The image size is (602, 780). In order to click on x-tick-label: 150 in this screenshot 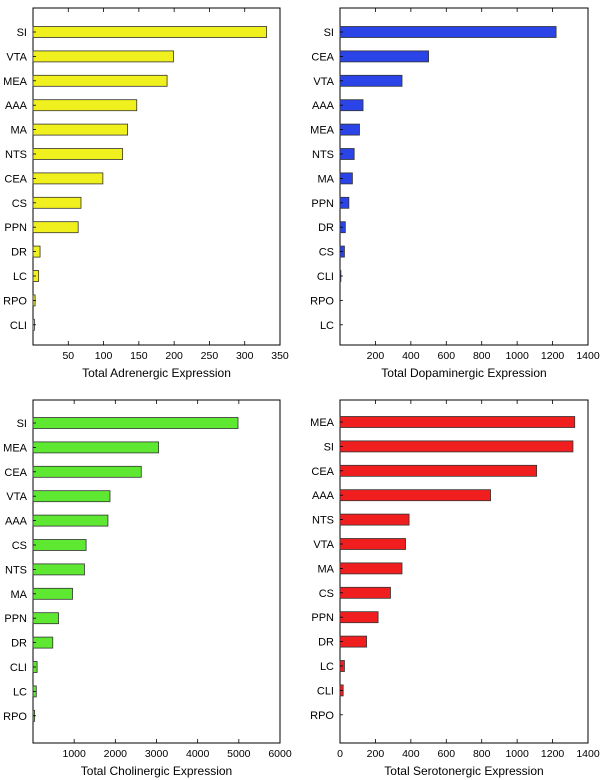, I will do `click(139, 356)`.